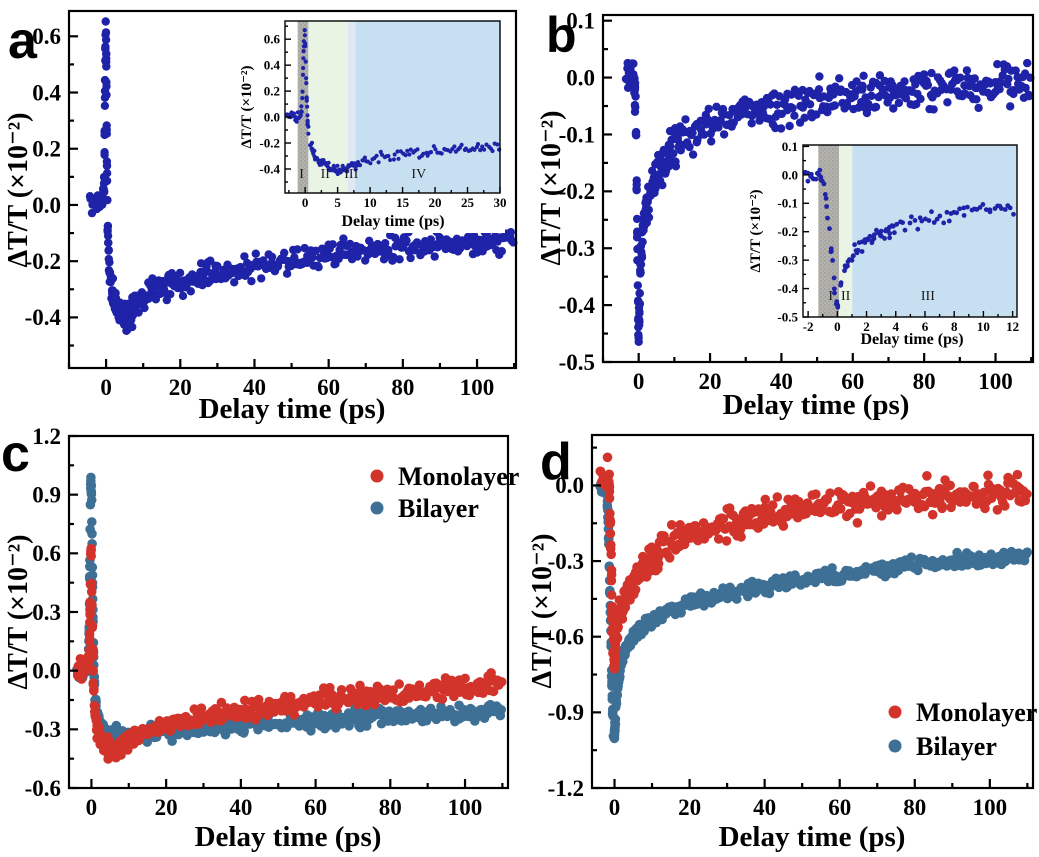 The image size is (1039, 857). What do you see at coordinates (500, 202) in the screenshot?
I see `svg-text: 30` at bounding box center [500, 202].